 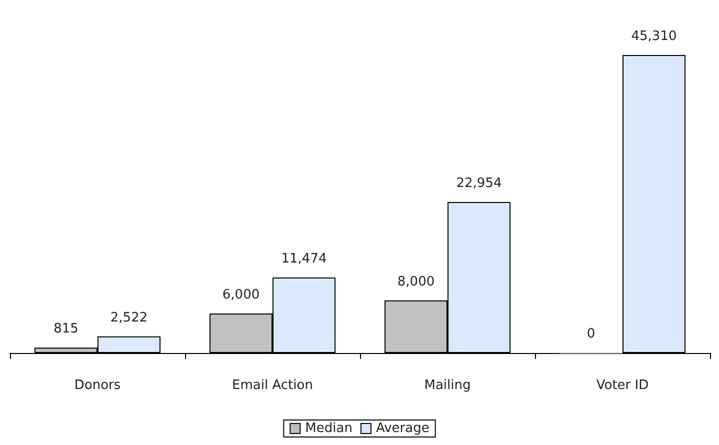 What do you see at coordinates (479, 184) in the screenshot?
I see `data-label: 22,954` at bounding box center [479, 184].